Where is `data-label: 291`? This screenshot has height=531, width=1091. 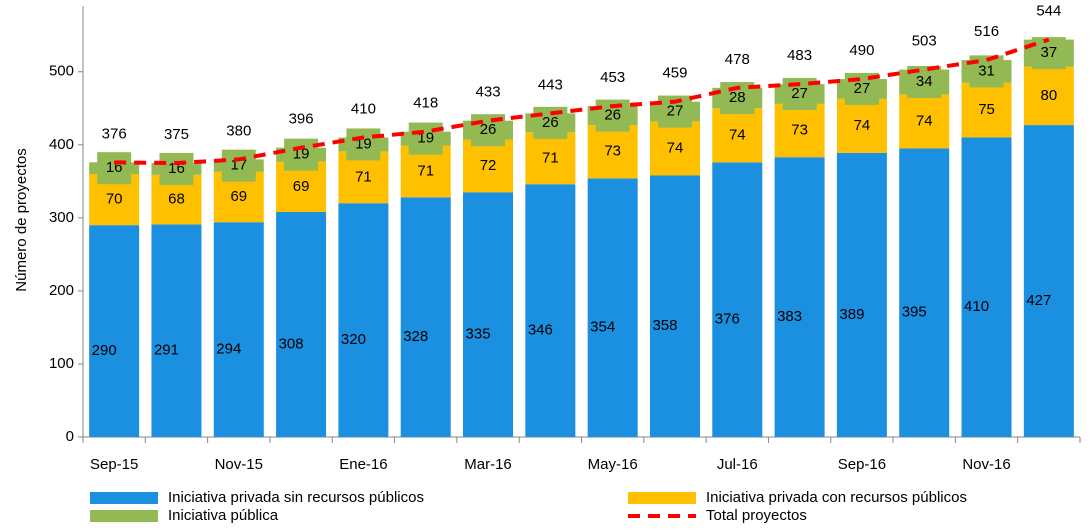
data-label: 291 is located at coordinates (166, 350).